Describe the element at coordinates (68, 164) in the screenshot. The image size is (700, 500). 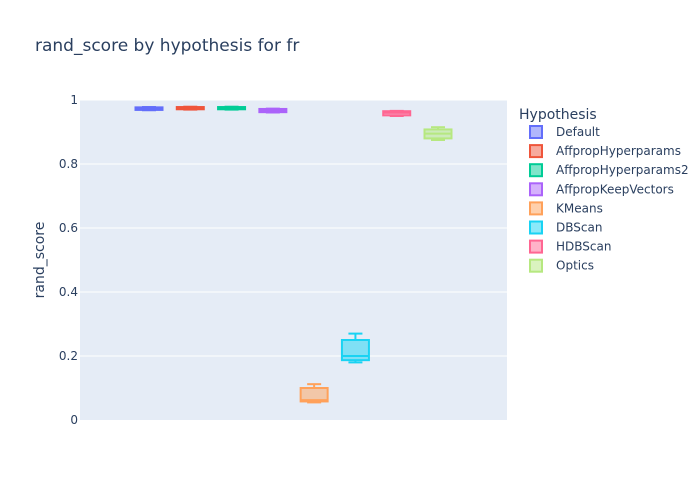
I see `y-tick-label: 0.8` at that location.